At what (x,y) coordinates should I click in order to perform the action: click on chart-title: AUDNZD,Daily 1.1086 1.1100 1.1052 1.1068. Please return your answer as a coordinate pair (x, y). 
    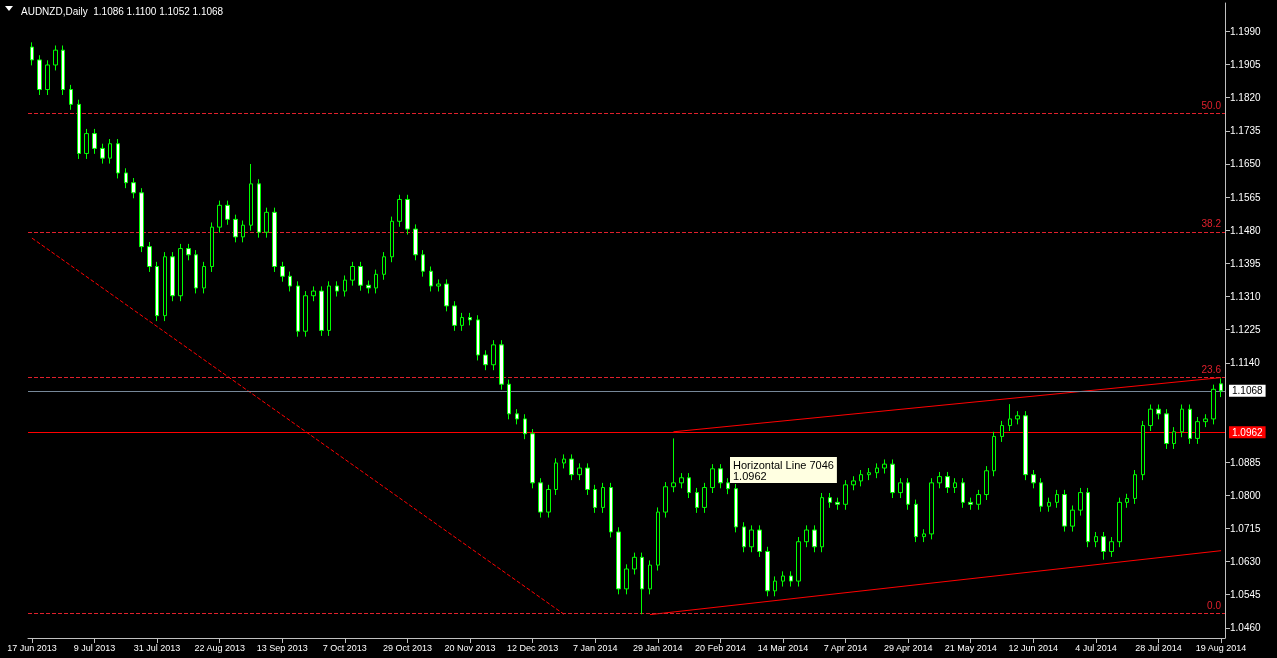
    Looking at the image, I should click on (122, 11).